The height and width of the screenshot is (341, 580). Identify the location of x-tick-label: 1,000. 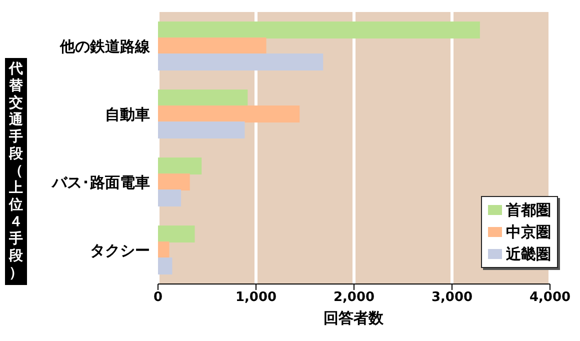
(256, 298).